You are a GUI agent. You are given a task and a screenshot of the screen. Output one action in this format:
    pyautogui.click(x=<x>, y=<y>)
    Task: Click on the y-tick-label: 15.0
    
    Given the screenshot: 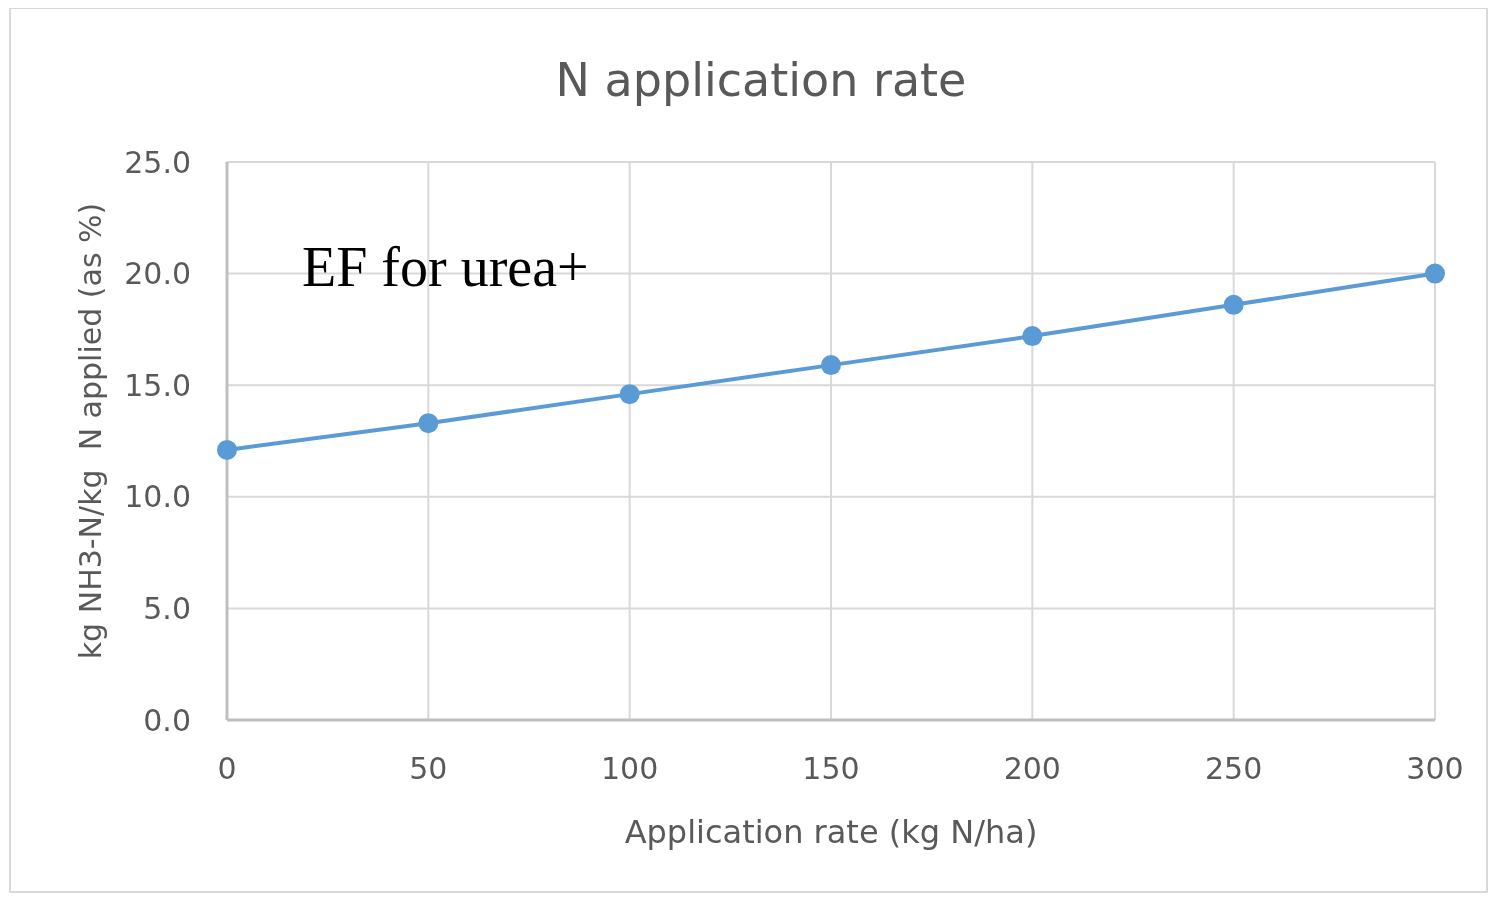 What is the action you would take?
    pyautogui.click(x=157, y=385)
    